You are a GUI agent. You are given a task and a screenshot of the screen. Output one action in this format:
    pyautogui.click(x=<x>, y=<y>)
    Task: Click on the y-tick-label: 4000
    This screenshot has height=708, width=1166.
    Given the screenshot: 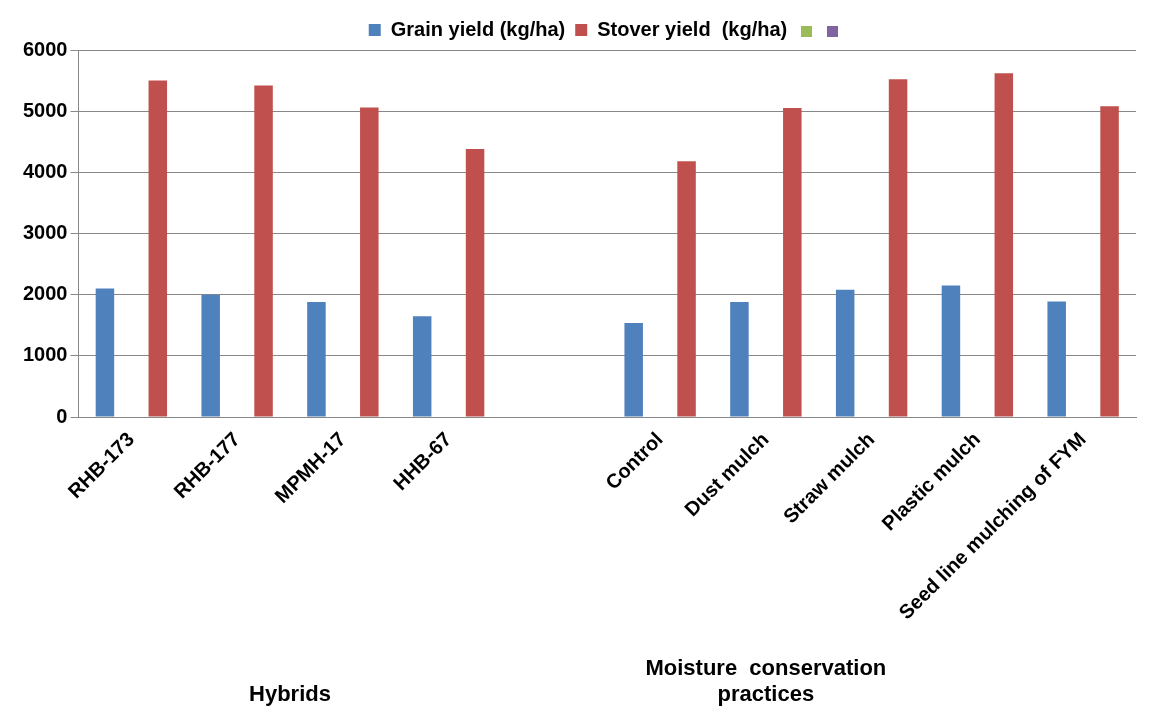 What is the action you would take?
    pyautogui.click(x=45, y=170)
    